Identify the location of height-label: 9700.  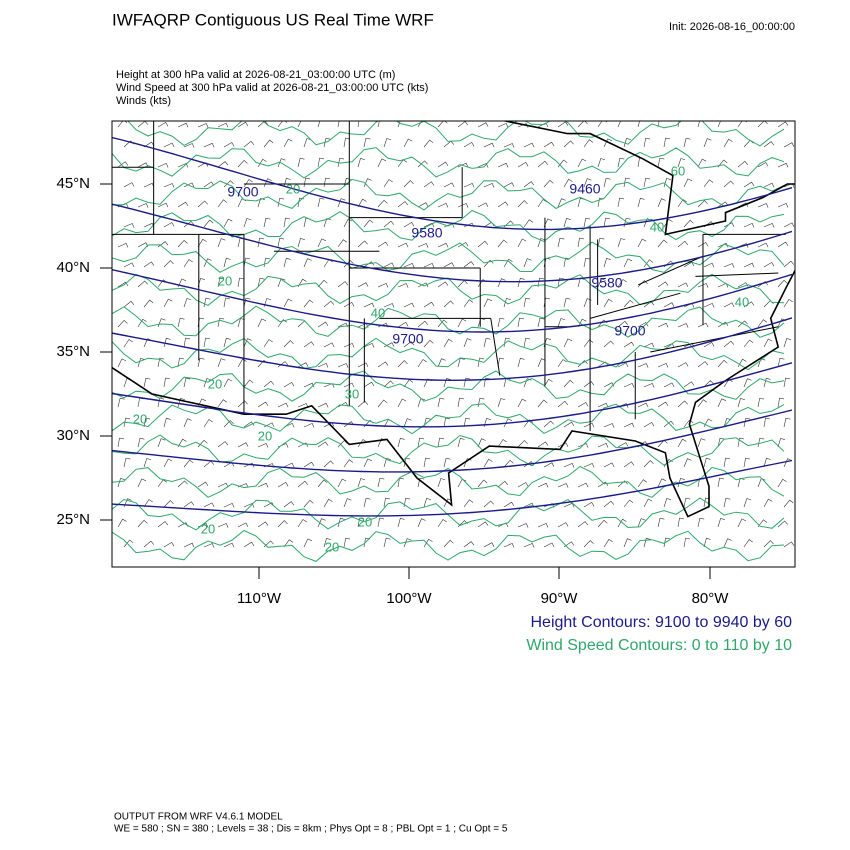
(407, 339).